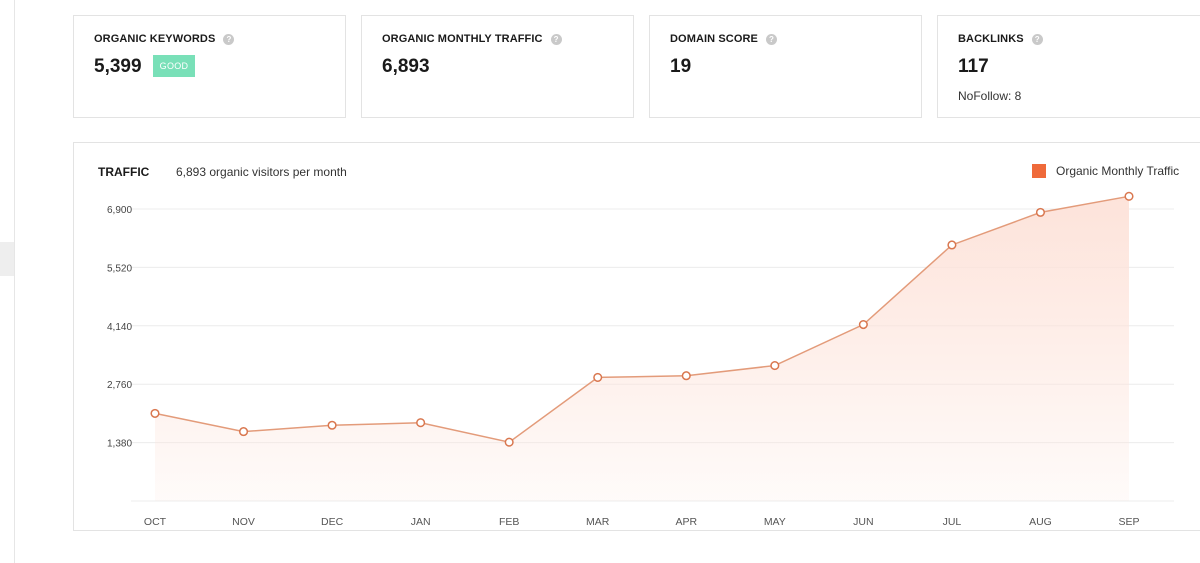  I want to click on x-tick-label: SEP, so click(1128, 522).